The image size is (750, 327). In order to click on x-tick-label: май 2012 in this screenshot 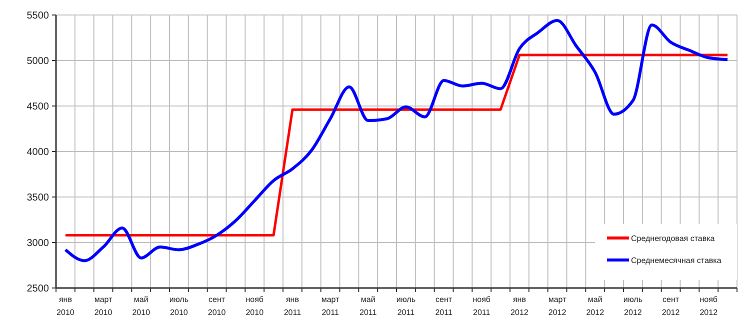, I will do `click(595, 306)`.